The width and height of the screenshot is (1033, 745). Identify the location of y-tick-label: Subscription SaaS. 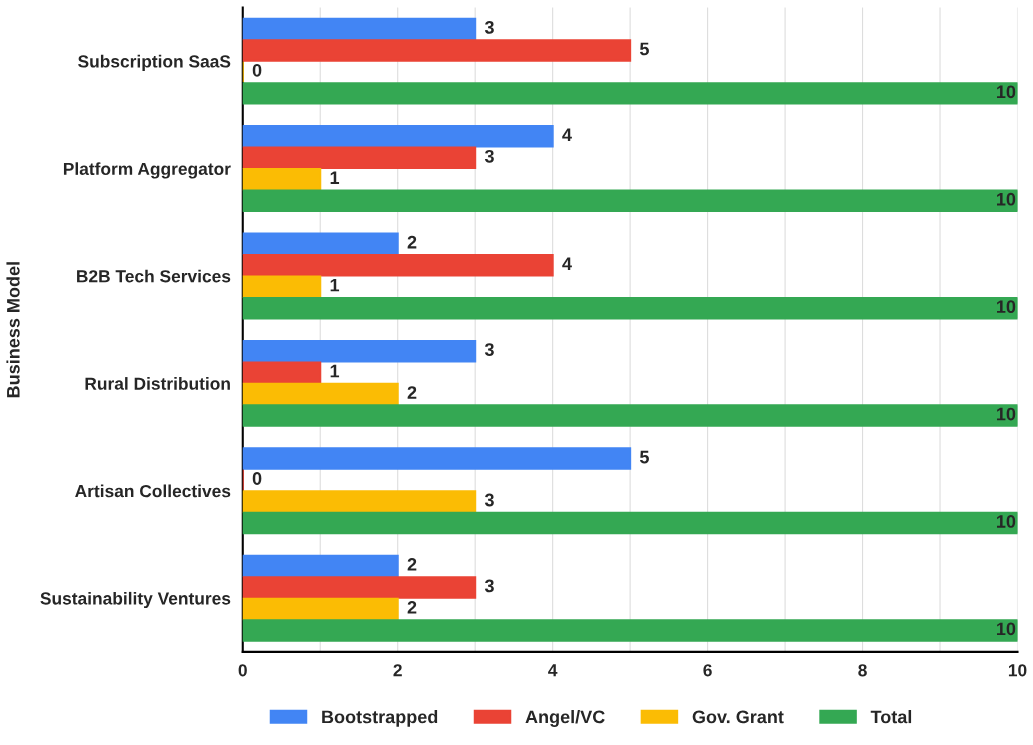
(154, 63).